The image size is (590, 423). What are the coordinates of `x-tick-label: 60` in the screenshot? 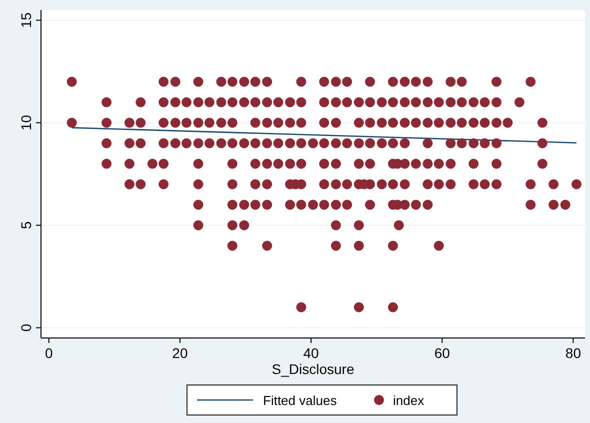 It's located at (442, 353).